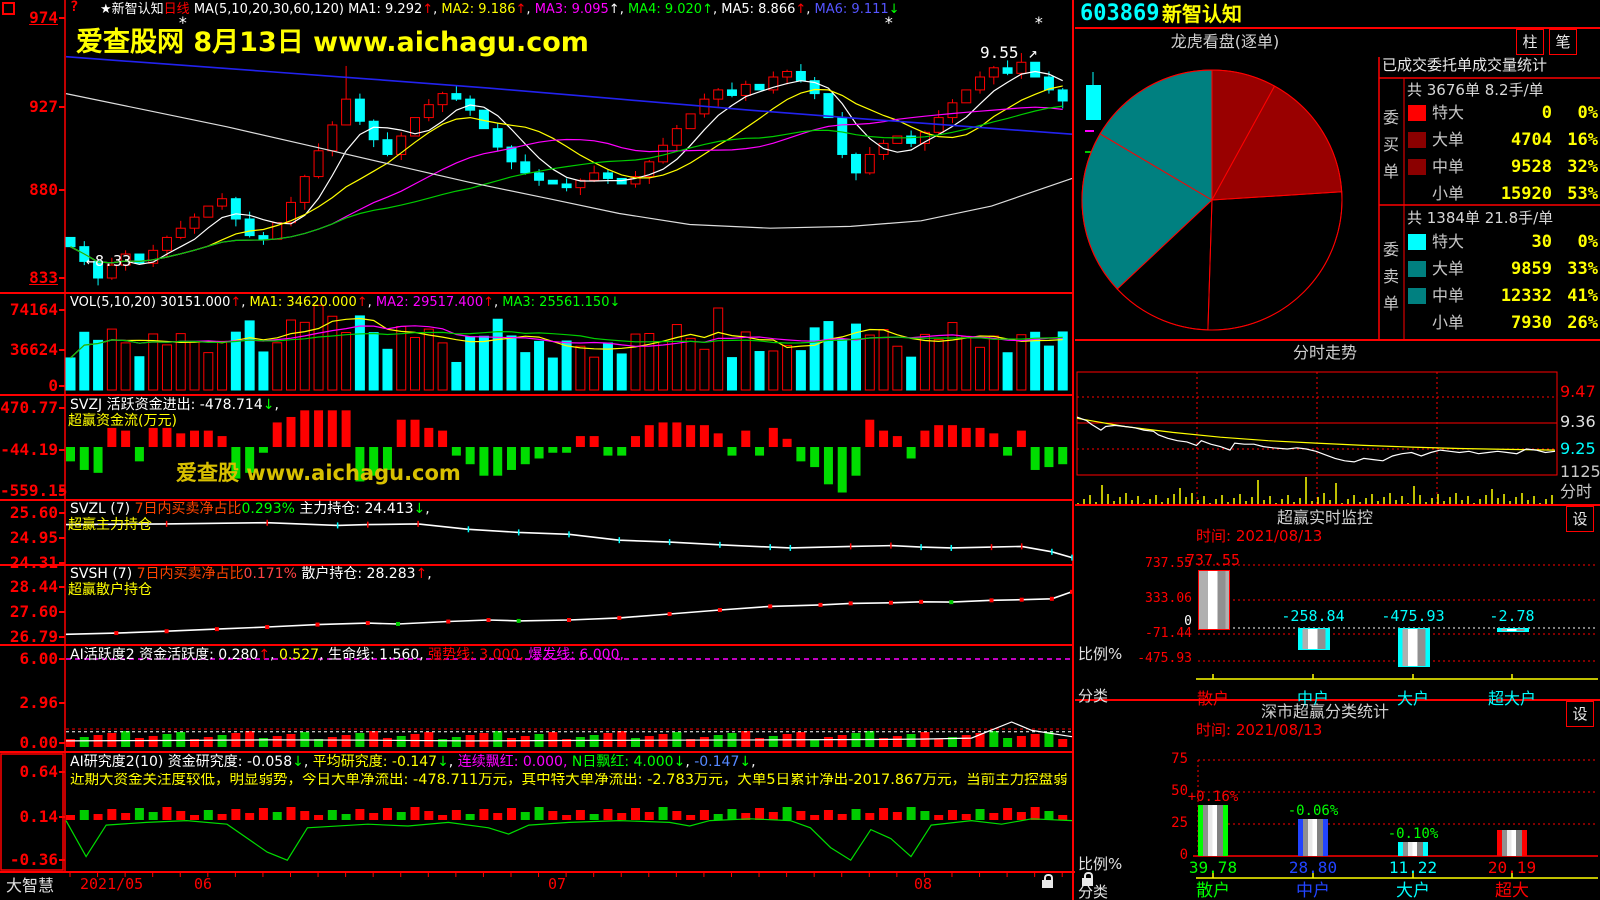  What do you see at coordinates (1313, 890) in the screenshot?
I see `classstats-category: 中户` at bounding box center [1313, 890].